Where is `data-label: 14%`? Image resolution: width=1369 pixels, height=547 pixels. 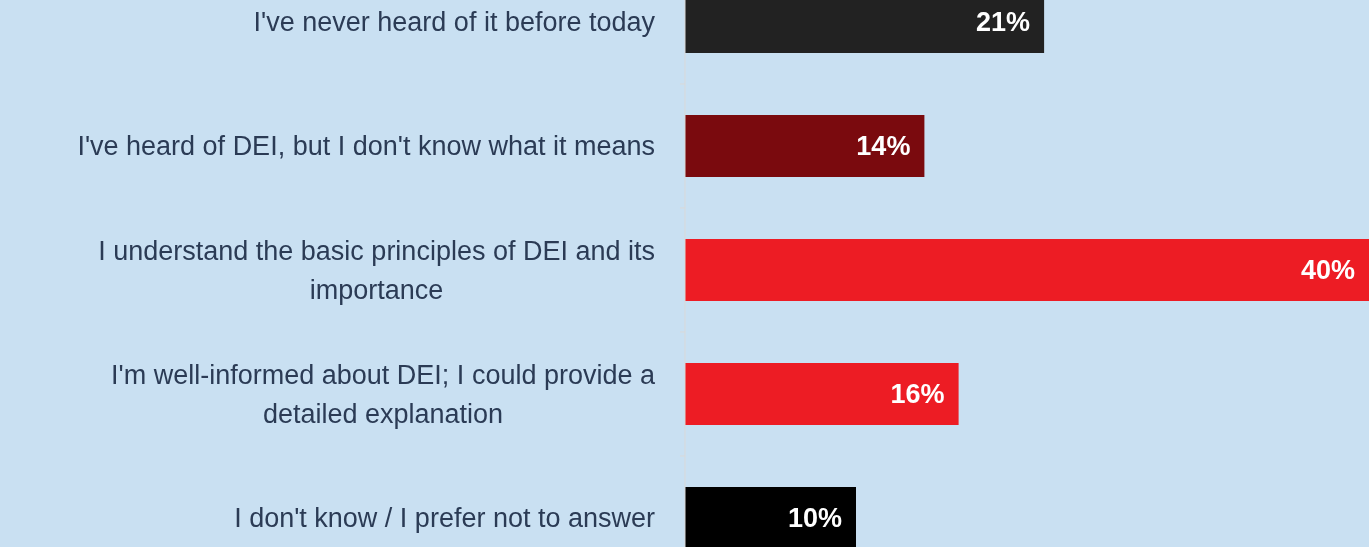
data-label: 14% is located at coordinates (883, 146).